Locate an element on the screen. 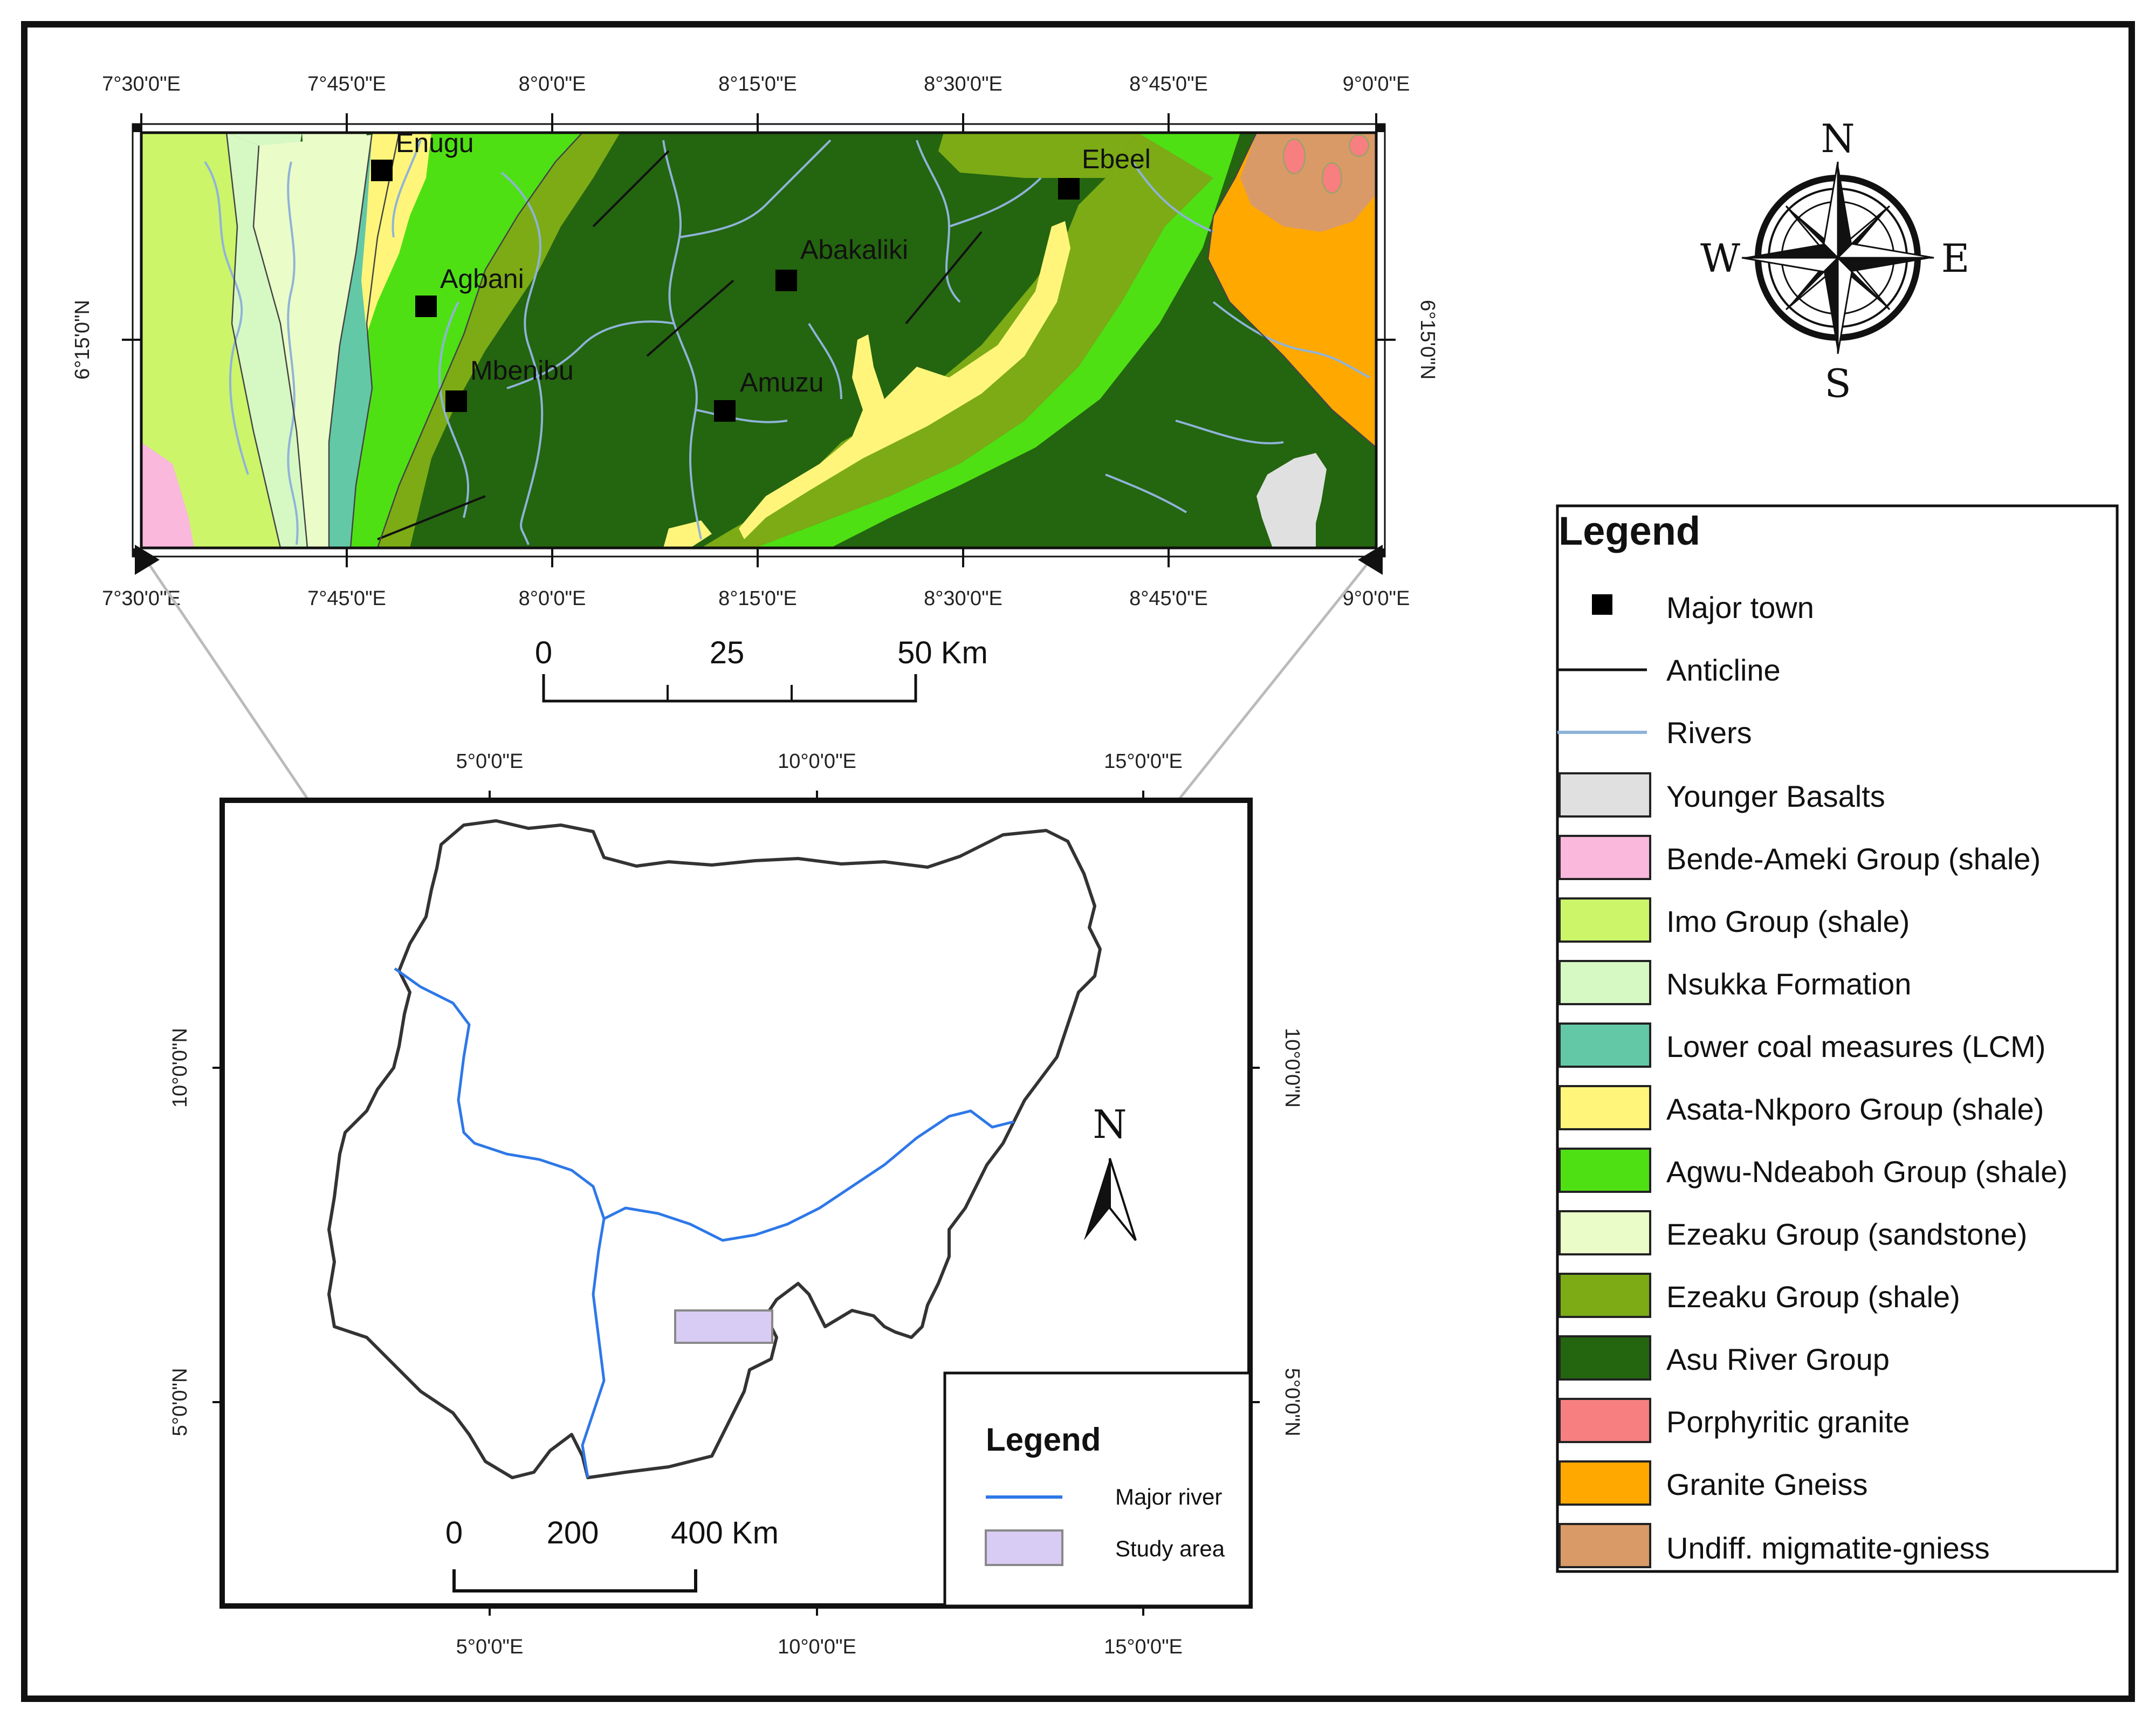  legend-label-6: Nsukka Formation is located at coordinates (1789, 984).